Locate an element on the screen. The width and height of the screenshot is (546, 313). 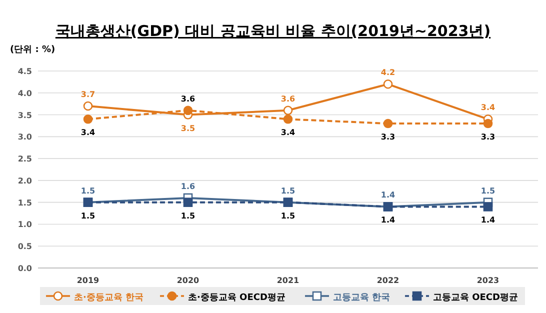
y-tick-label: 1.0 is located at coordinates (25, 225).